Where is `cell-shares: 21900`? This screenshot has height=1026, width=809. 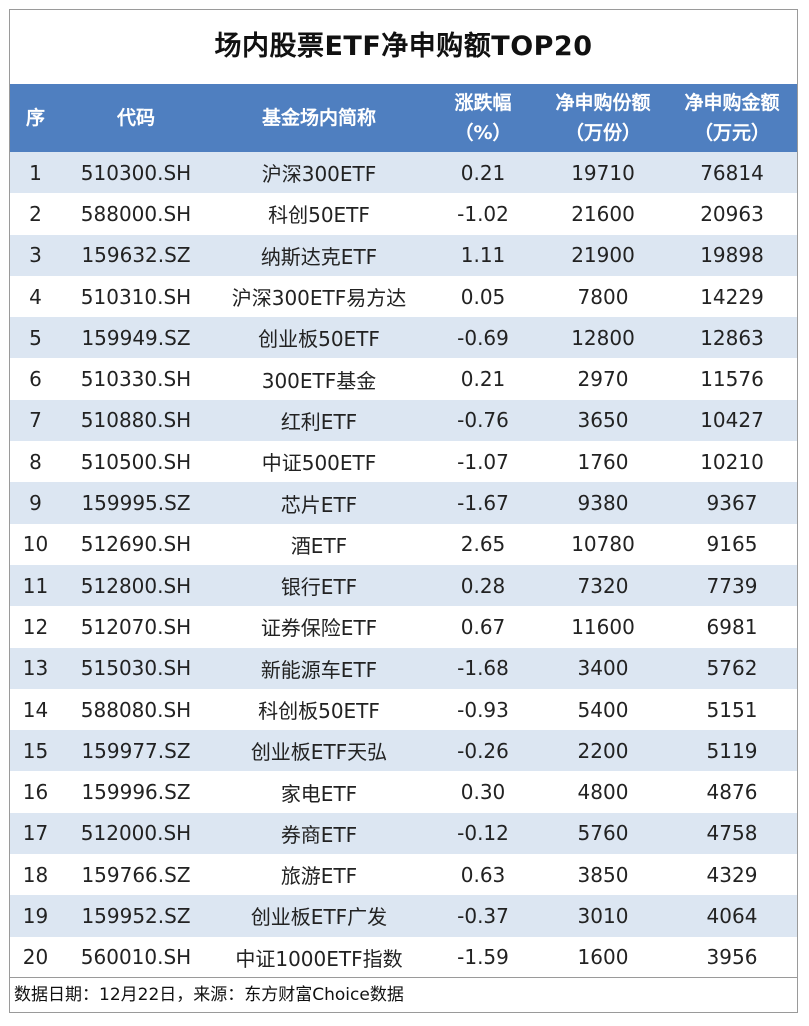
cell-shares: 21900 is located at coordinates (603, 255).